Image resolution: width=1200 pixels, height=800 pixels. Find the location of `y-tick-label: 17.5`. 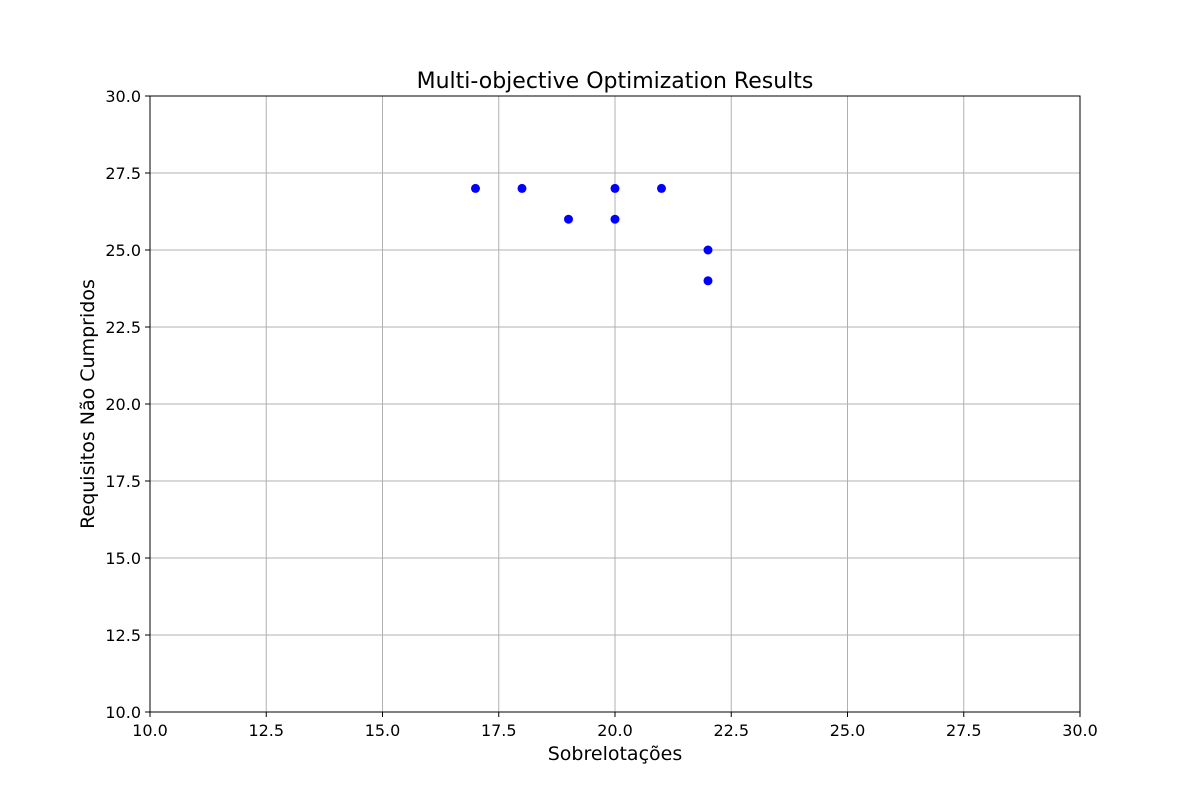

y-tick-label: 17.5 is located at coordinates (123, 481).